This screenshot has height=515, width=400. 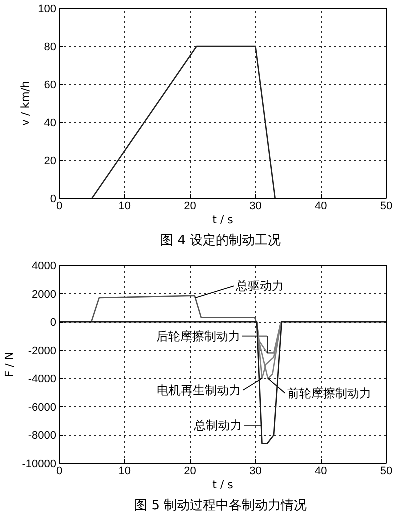 I want to click on y-tick-label: 0, so click(x=53, y=323).